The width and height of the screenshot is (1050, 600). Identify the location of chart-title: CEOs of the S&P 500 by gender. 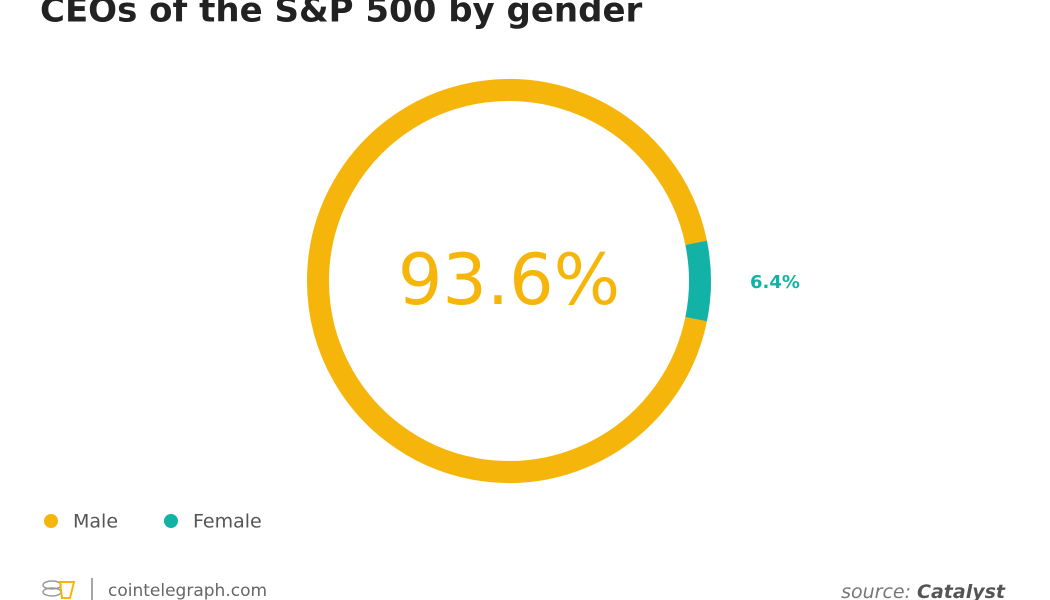
(341, 15).